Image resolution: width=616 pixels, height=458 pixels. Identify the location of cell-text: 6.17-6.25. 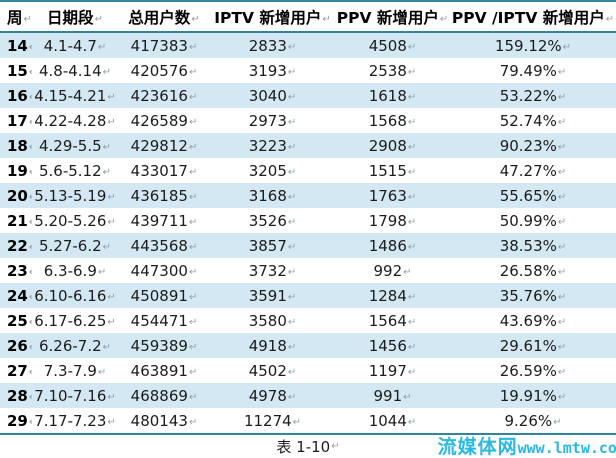
(70, 320).